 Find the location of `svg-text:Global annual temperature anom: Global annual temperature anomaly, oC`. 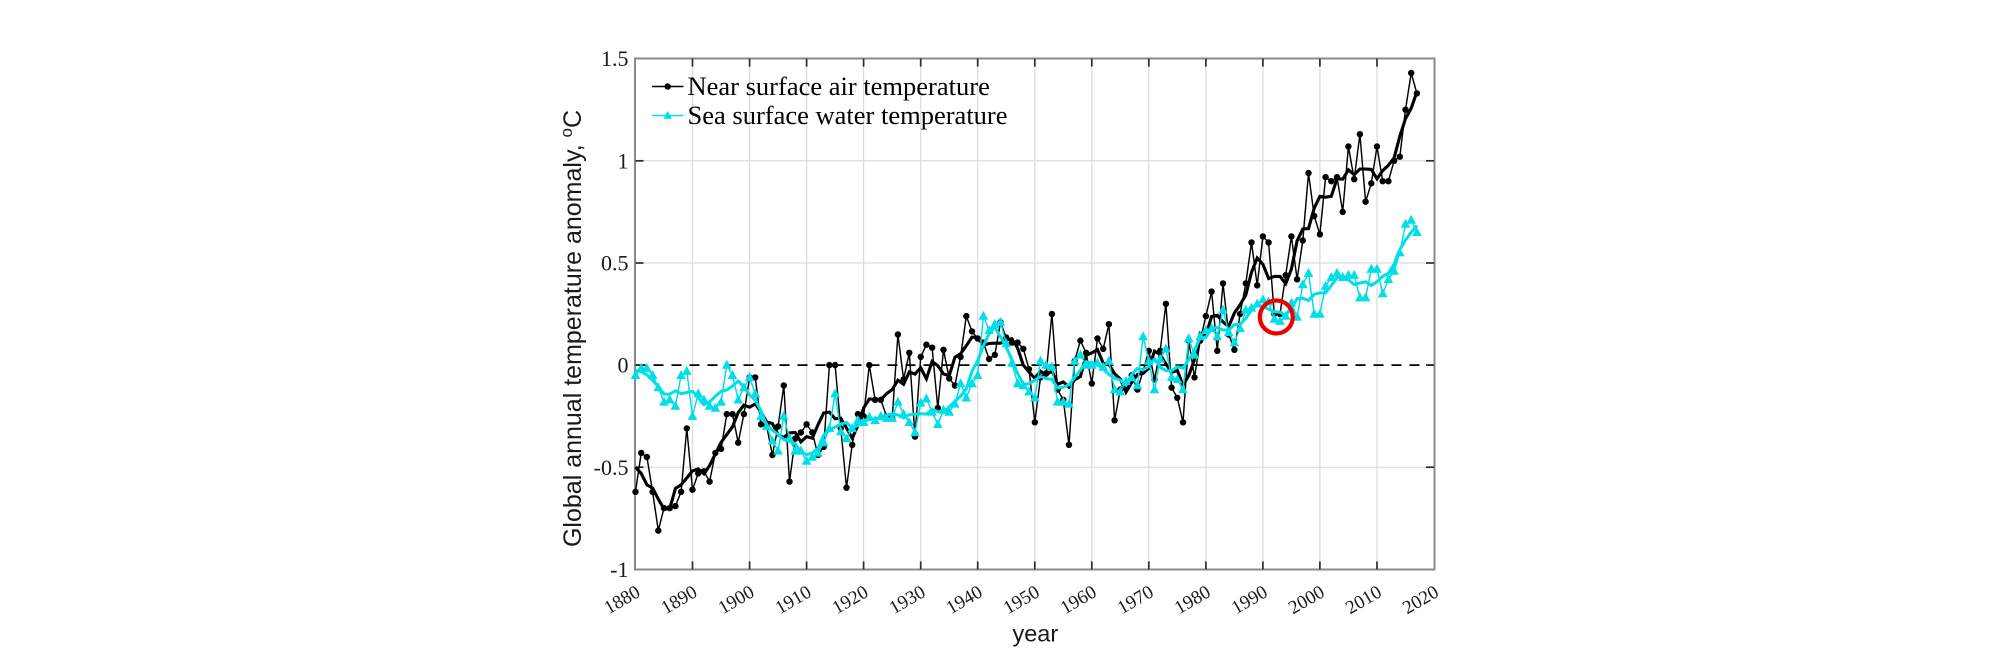

svg-text:Global annual temperature anom: Global annual temperature anomaly, oC is located at coordinates (572, 328).